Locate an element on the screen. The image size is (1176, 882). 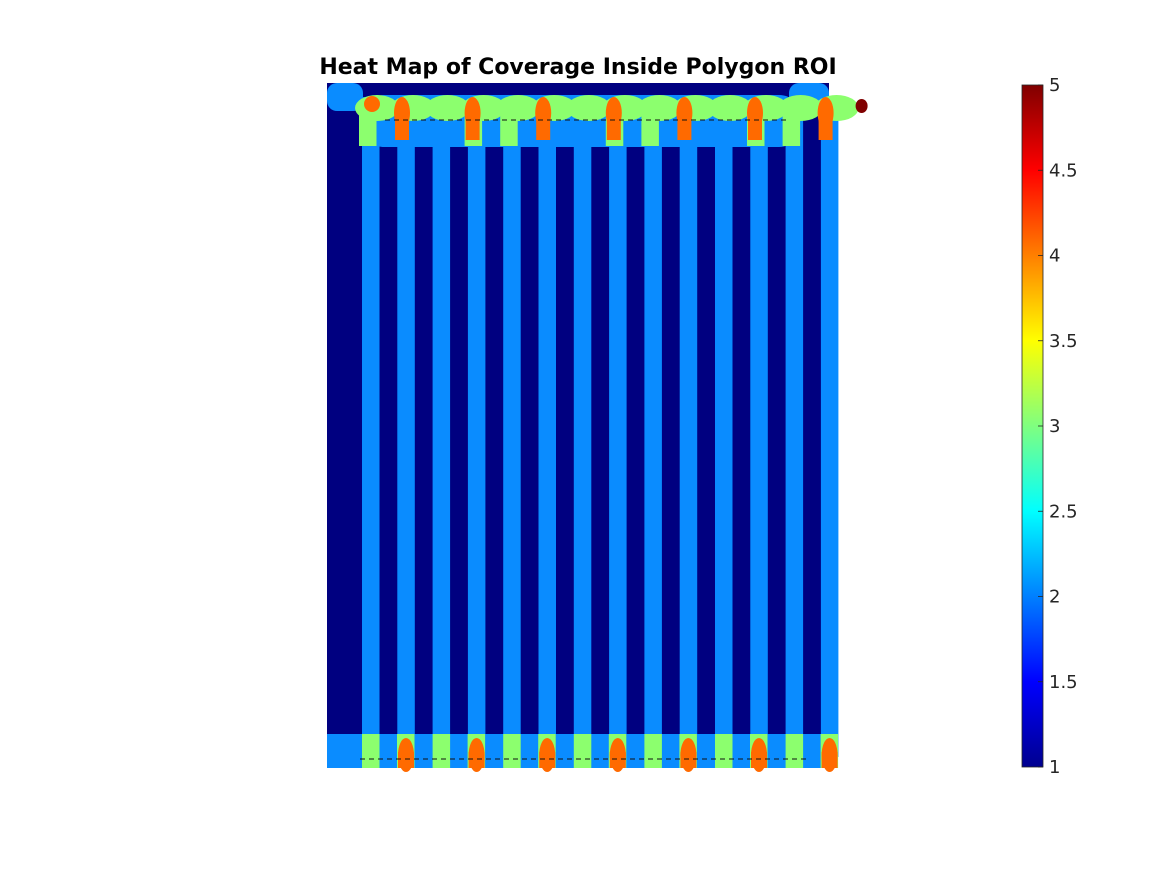
colorbar-tick-label: 2.5 is located at coordinates (1063, 511).